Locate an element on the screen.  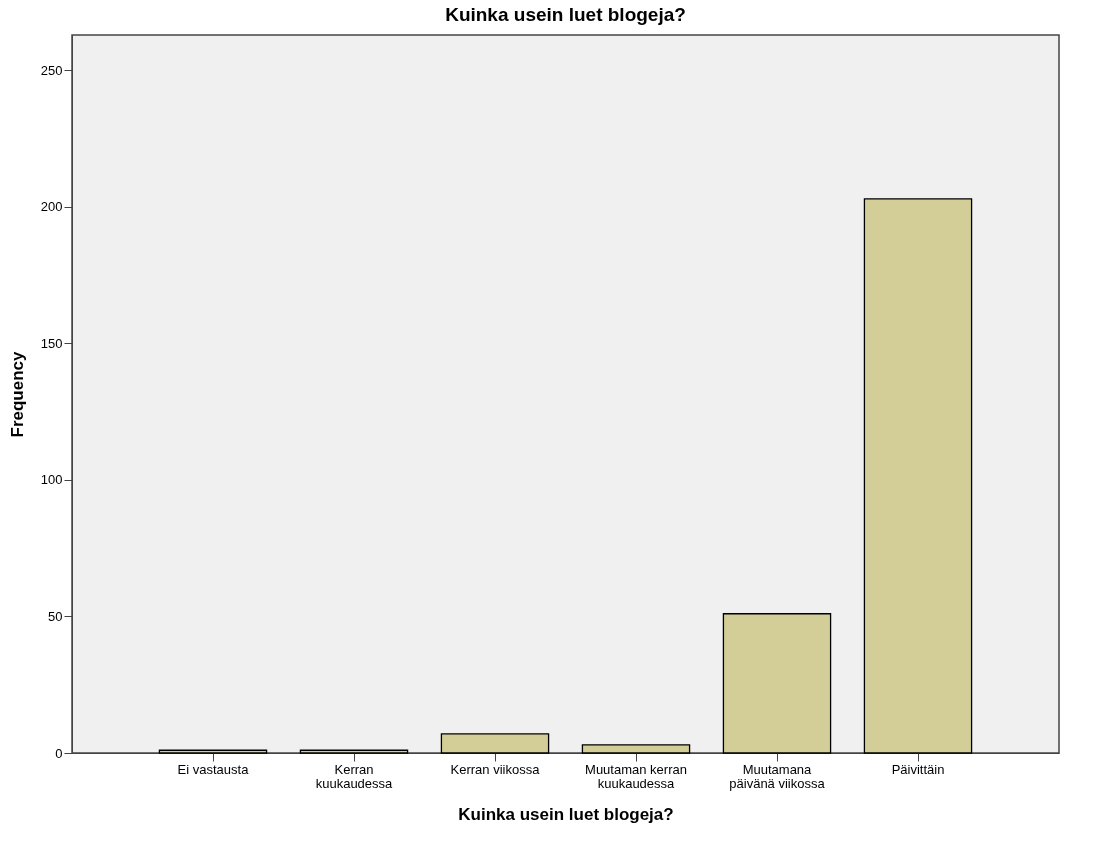
x-tick-label: Muutamana päivänä viikossa is located at coordinates (777, 776).